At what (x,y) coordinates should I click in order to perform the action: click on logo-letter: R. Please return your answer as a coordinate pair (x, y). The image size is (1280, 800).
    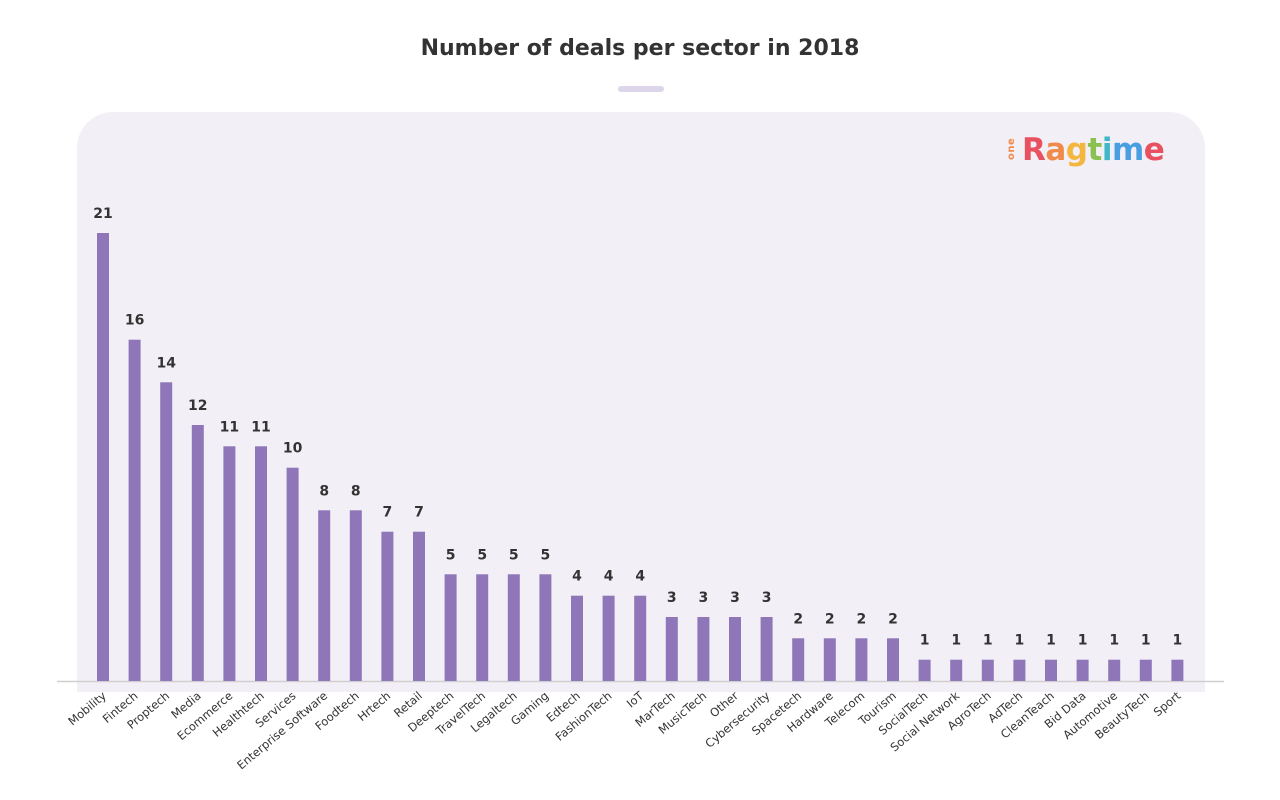
    Looking at the image, I should click on (1034, 150).